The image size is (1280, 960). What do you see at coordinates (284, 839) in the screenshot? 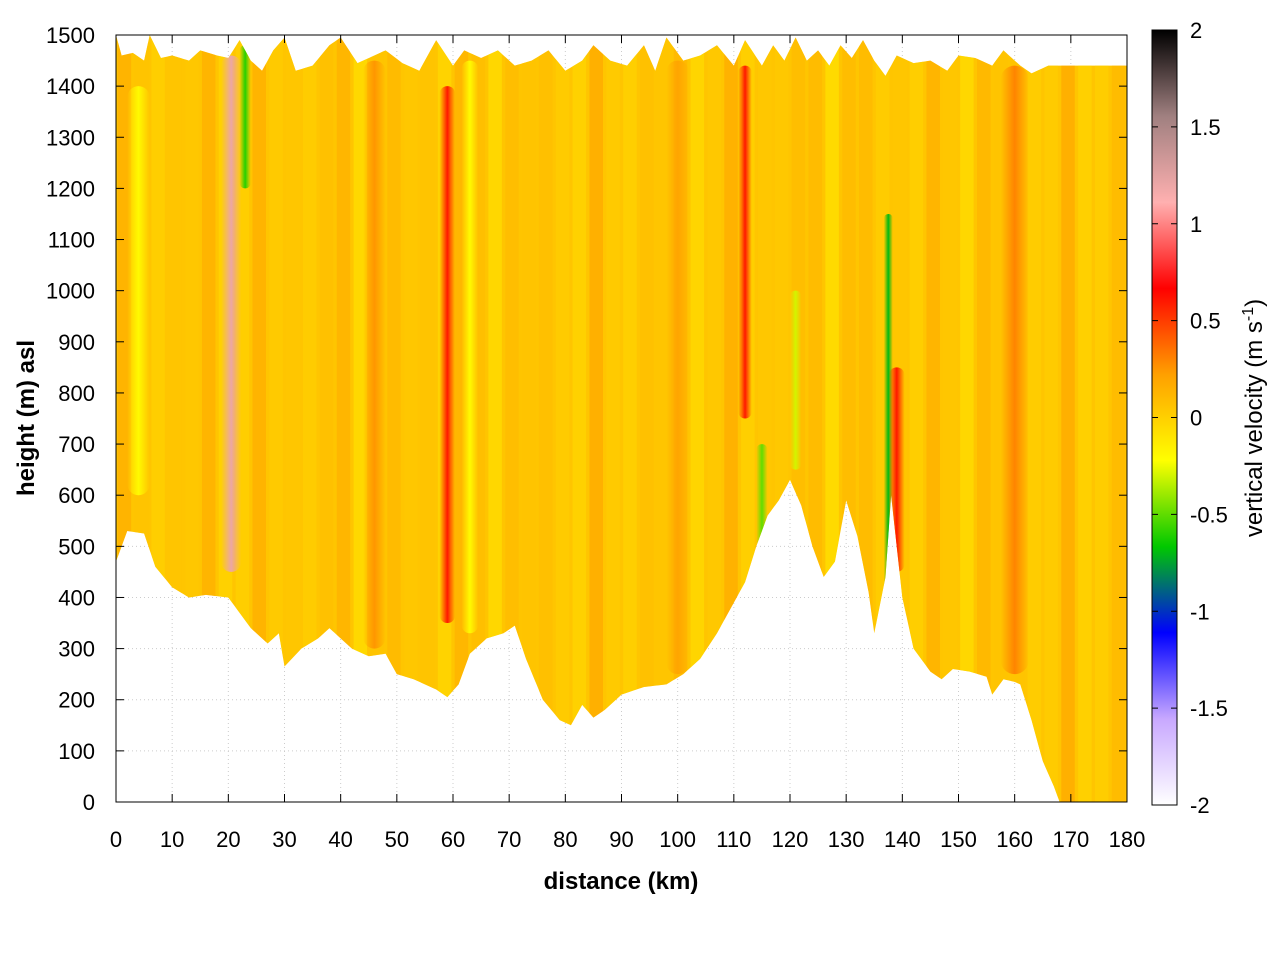
I see `x-tick-label: 30` at bounding box center [284, 839].